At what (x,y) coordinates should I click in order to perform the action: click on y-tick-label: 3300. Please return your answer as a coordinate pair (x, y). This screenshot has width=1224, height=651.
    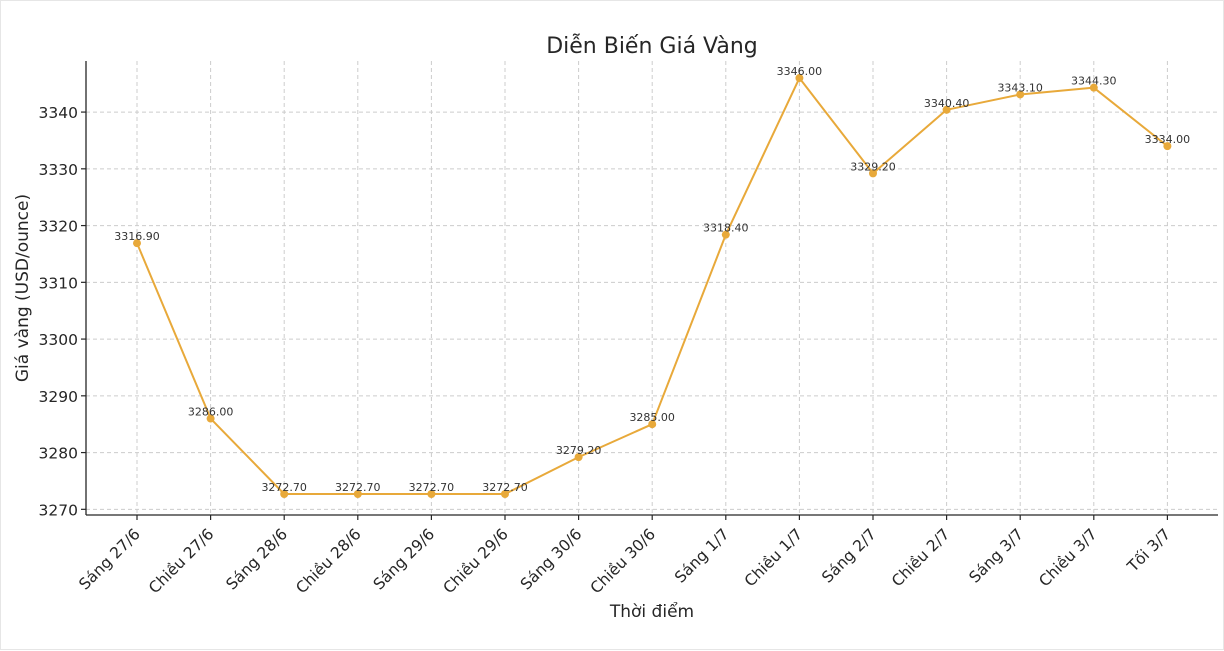
    Looking at the image, I should click on (58, 340).